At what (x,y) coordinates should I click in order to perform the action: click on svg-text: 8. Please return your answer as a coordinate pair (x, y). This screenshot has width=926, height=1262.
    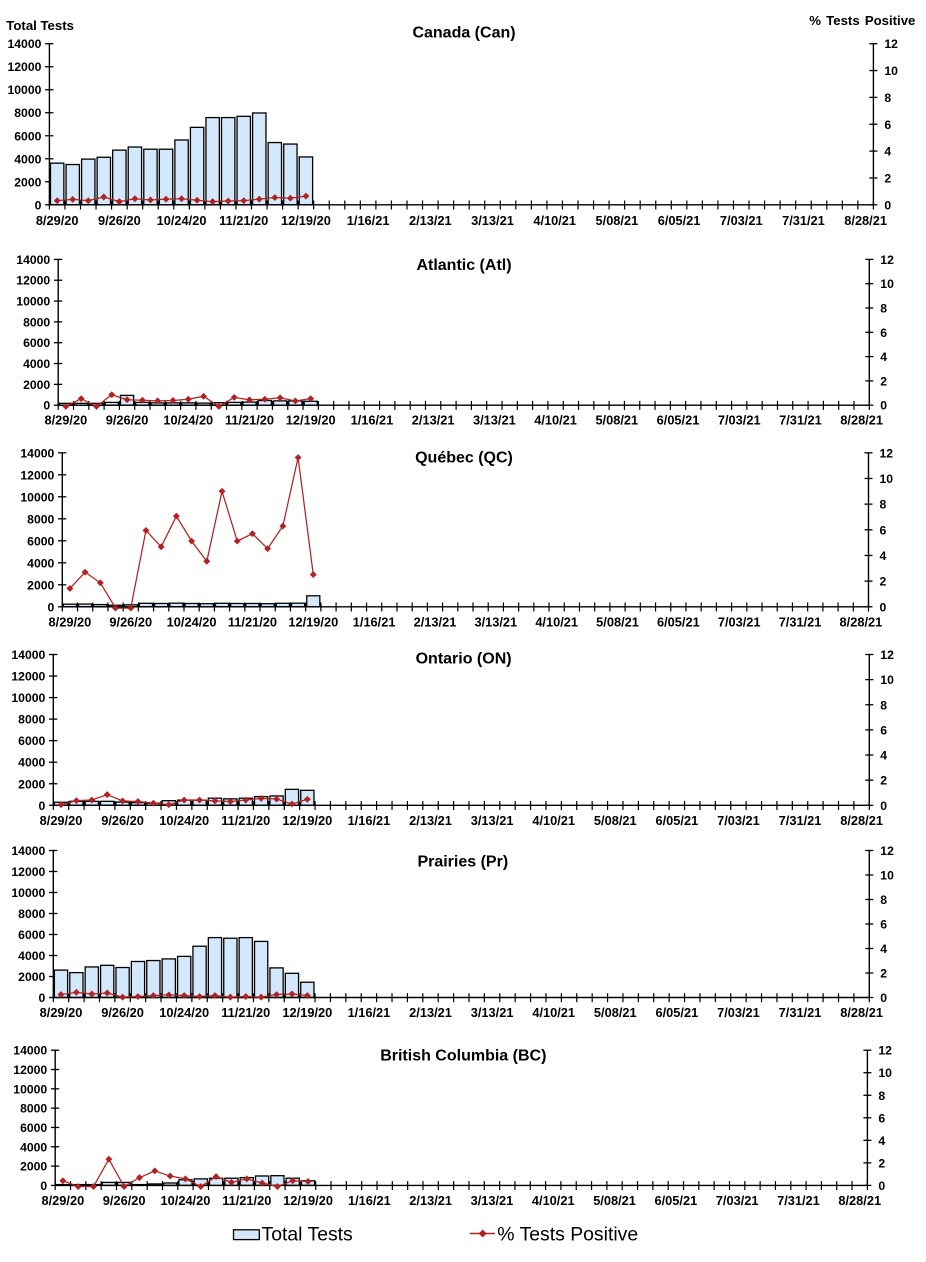
    Looking at the image, I should click on (887, 98).